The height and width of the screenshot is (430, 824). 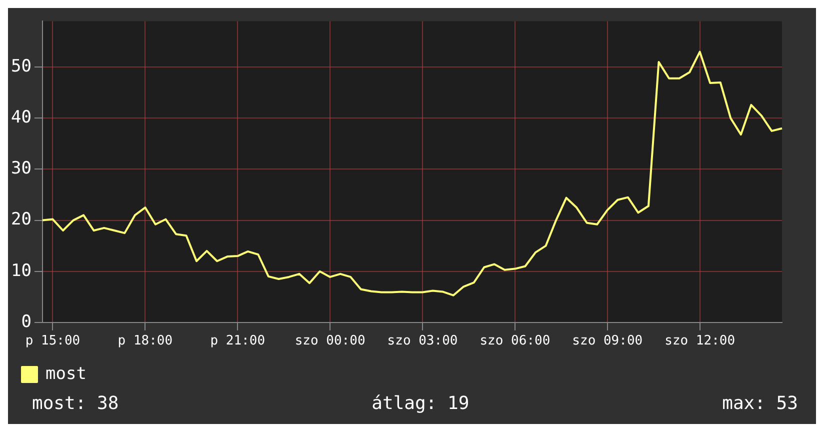 I want to click on x-tick-label: szo 06:00, so click(x=515, y=341).